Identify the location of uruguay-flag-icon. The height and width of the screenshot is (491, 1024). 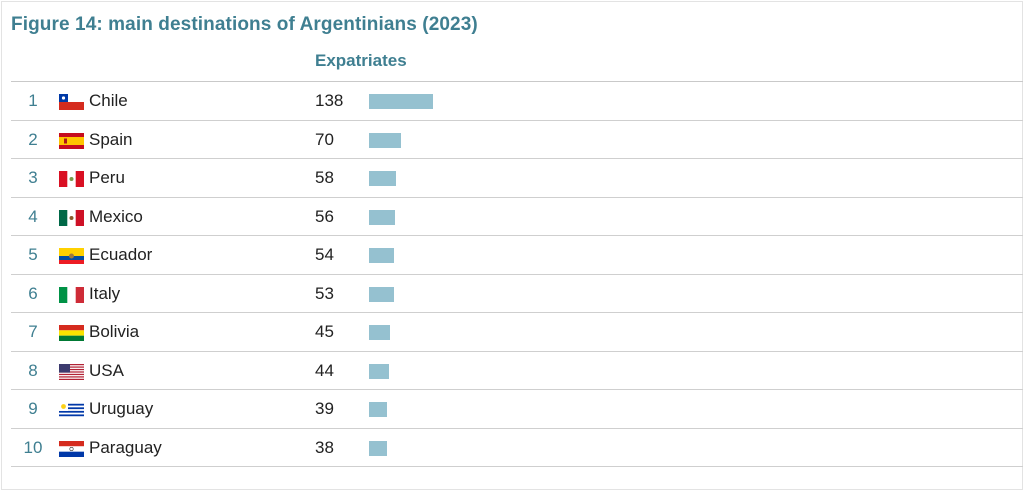
(71, 410).